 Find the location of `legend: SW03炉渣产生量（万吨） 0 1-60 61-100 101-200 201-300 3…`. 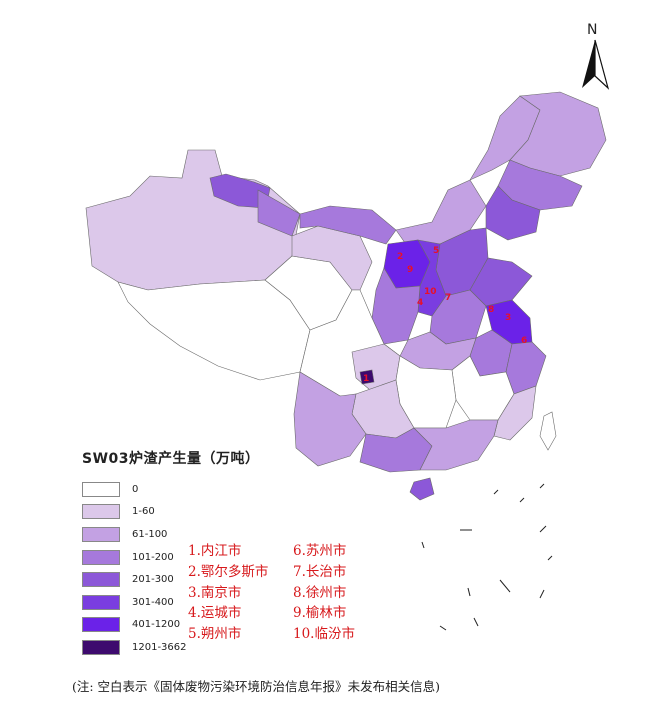

legend: SW03炉渣产生量（万吨） 0 1-60 61-100 101-200 201-300 3… is located at coordinates (177, 553).